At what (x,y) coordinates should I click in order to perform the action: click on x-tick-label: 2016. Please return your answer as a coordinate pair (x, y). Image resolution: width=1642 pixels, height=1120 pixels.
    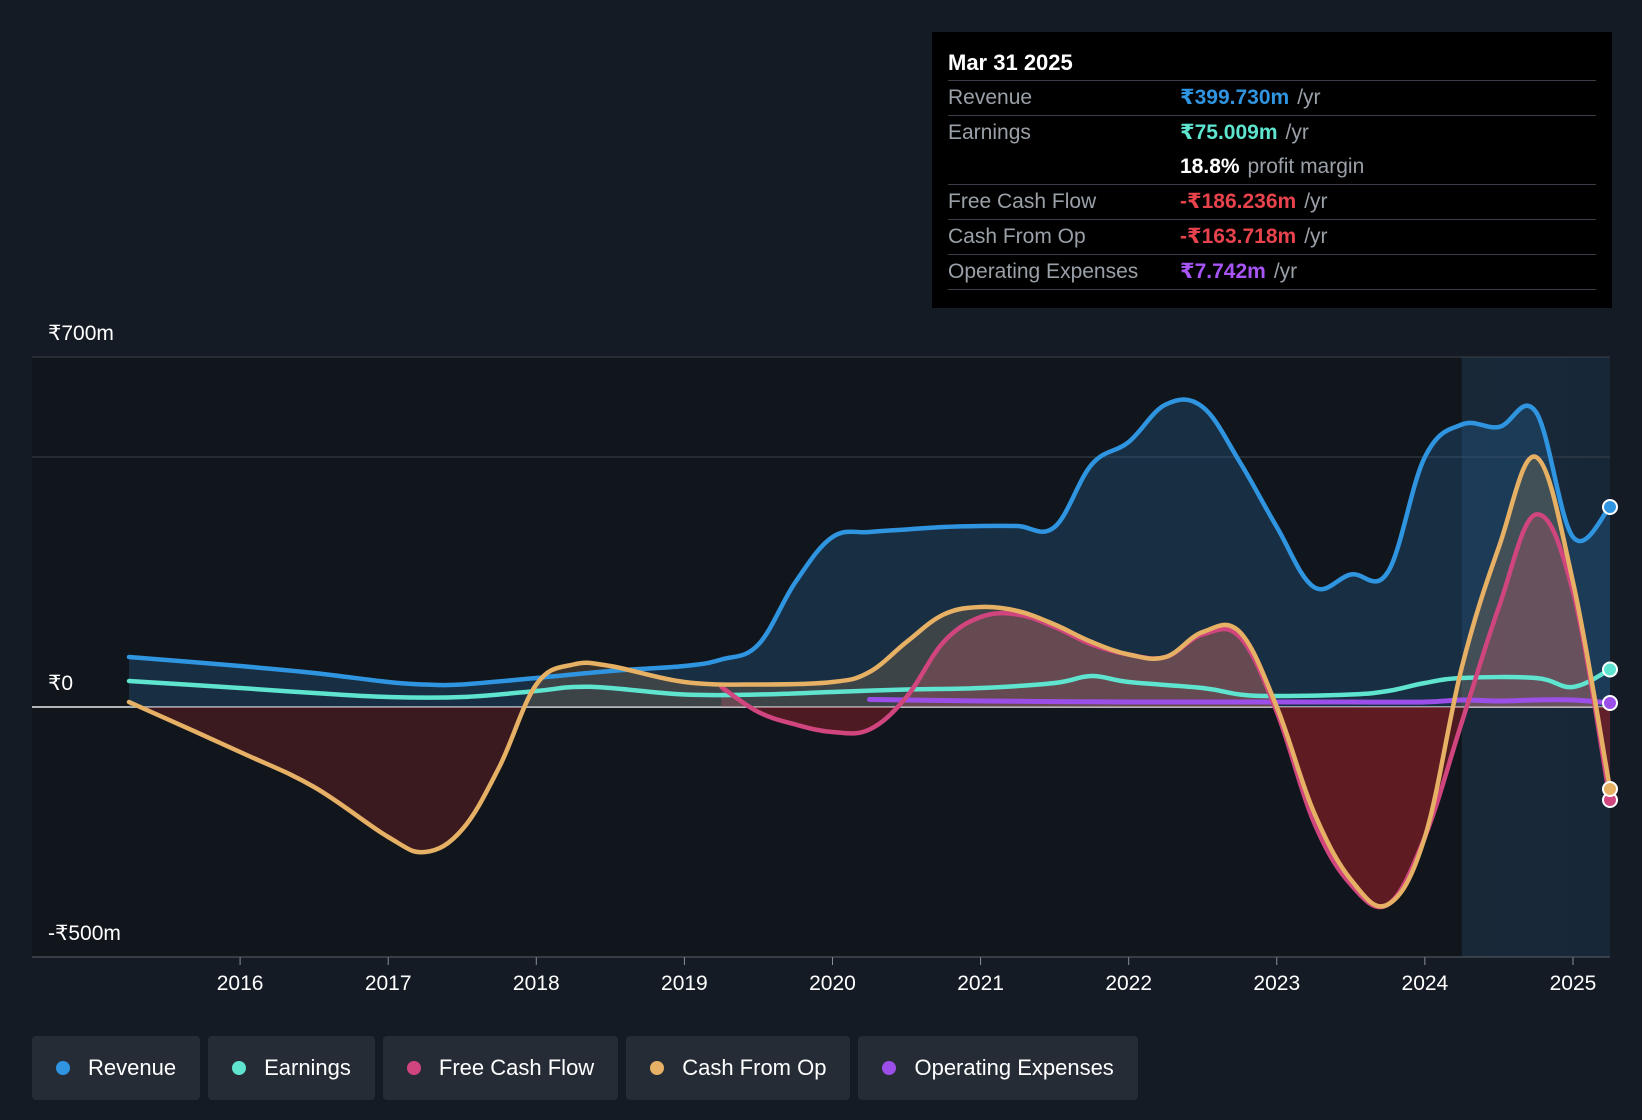
    Looking at the image, I should click on (240, 983).